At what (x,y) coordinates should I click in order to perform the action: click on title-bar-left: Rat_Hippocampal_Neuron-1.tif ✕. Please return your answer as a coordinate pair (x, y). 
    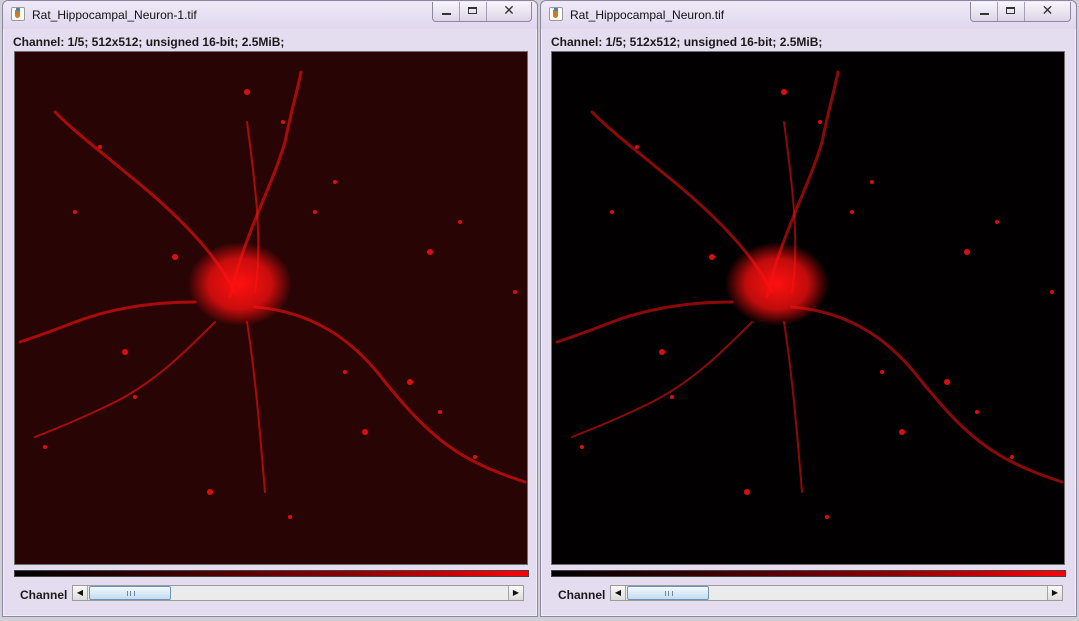
    Looking at the image, I should click on (270, 15).